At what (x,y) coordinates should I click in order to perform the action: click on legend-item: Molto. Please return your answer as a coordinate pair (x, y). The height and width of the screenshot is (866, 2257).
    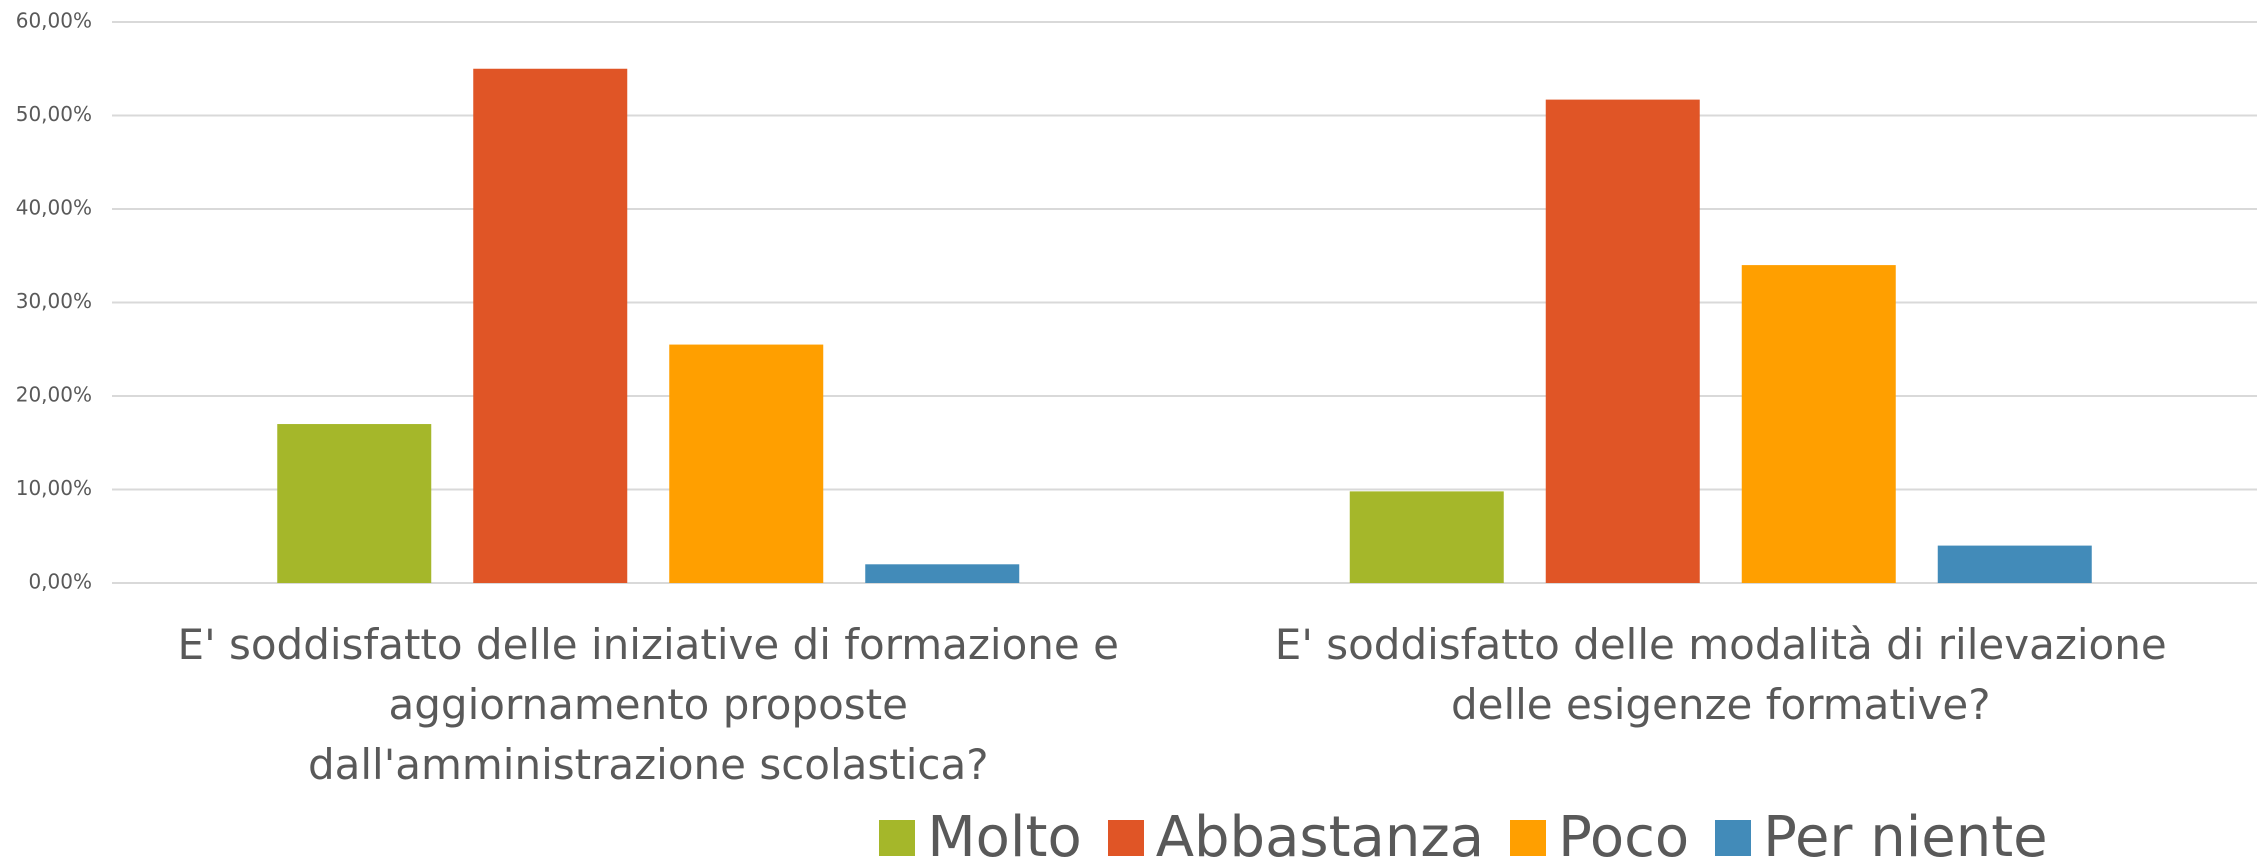
    Looking at the image, I should click on (980, 835).